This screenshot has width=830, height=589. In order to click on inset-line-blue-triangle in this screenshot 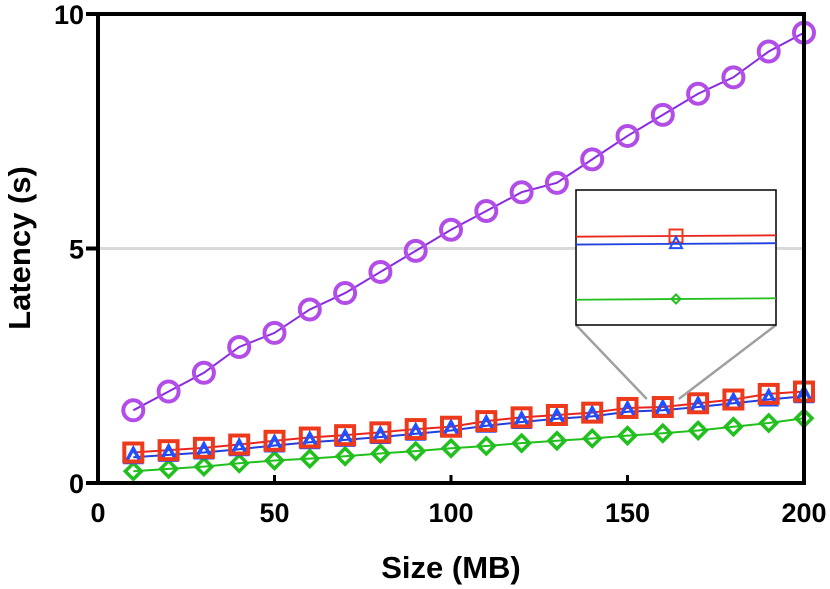, I will do `click(676, 244)`.